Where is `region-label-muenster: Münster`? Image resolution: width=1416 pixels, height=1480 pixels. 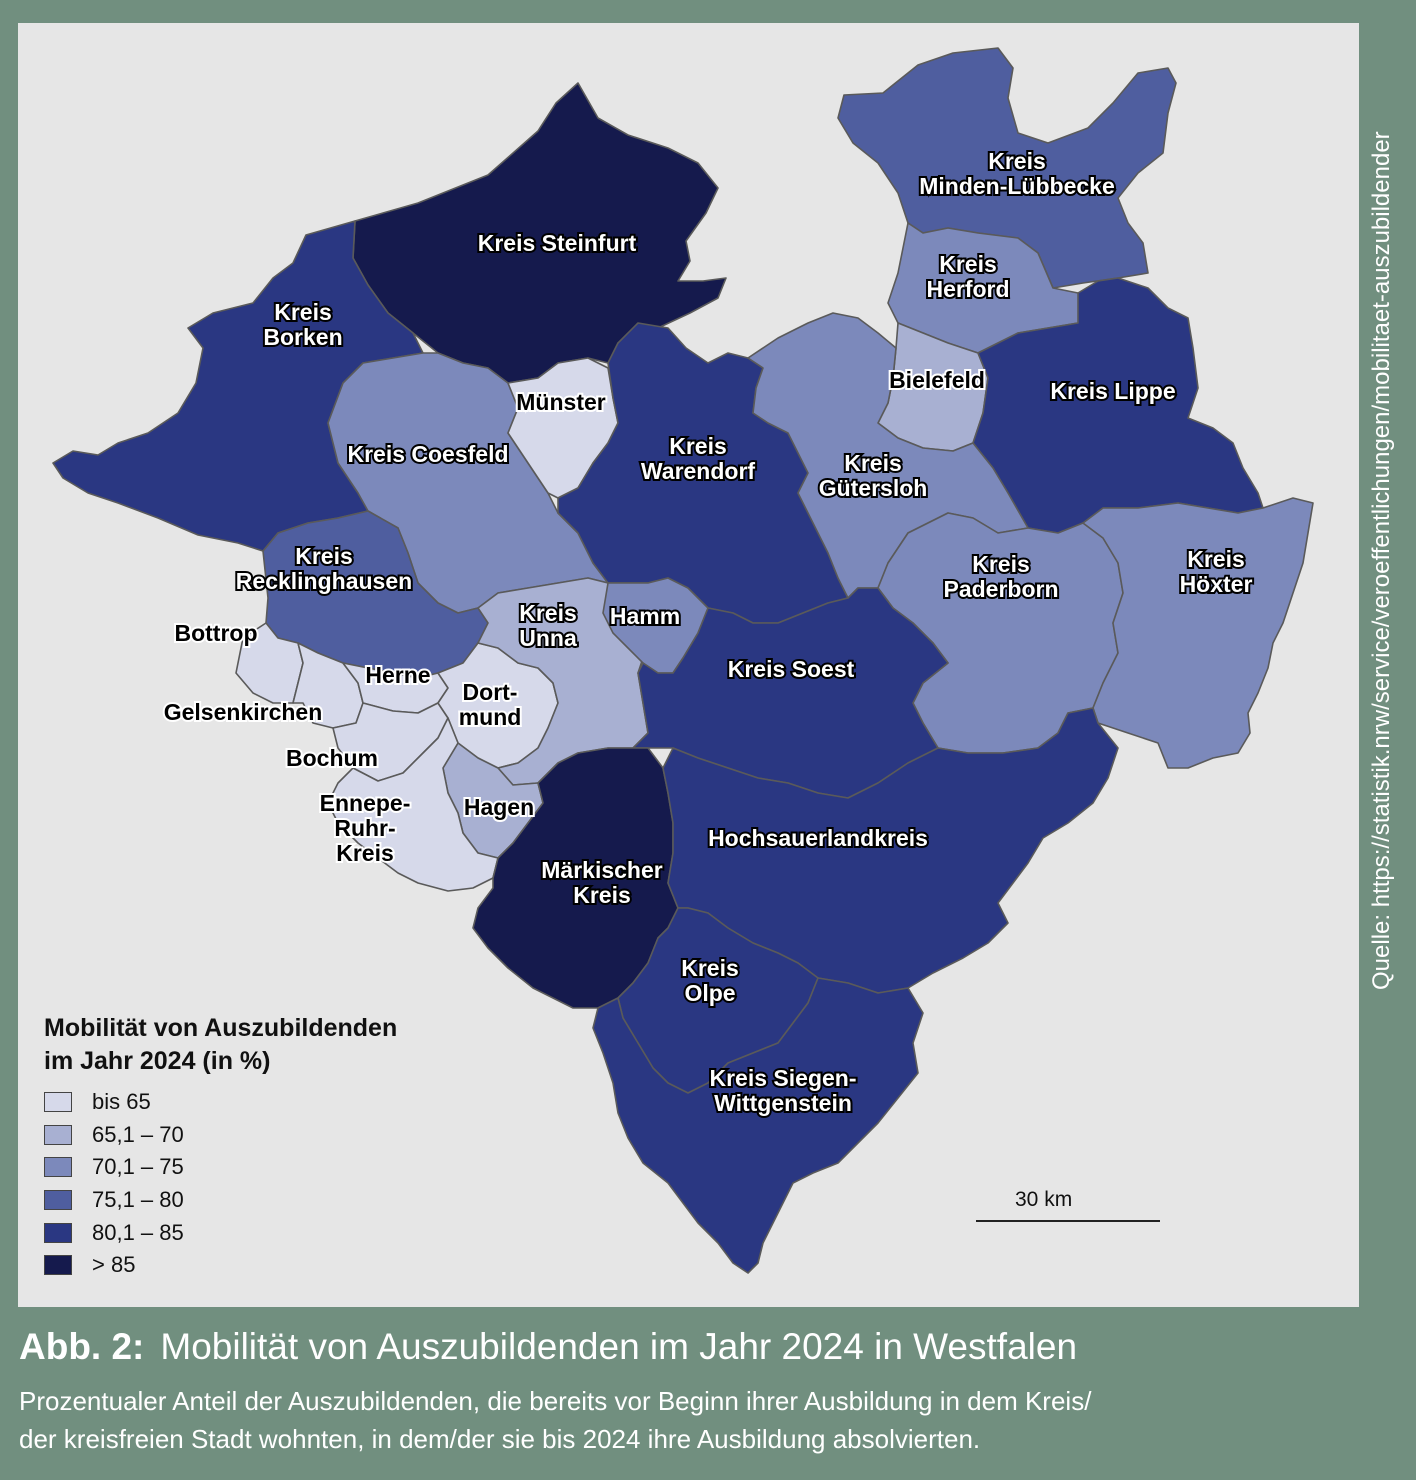
region-label-muenster: Münster is located at coordinates (561, 402).